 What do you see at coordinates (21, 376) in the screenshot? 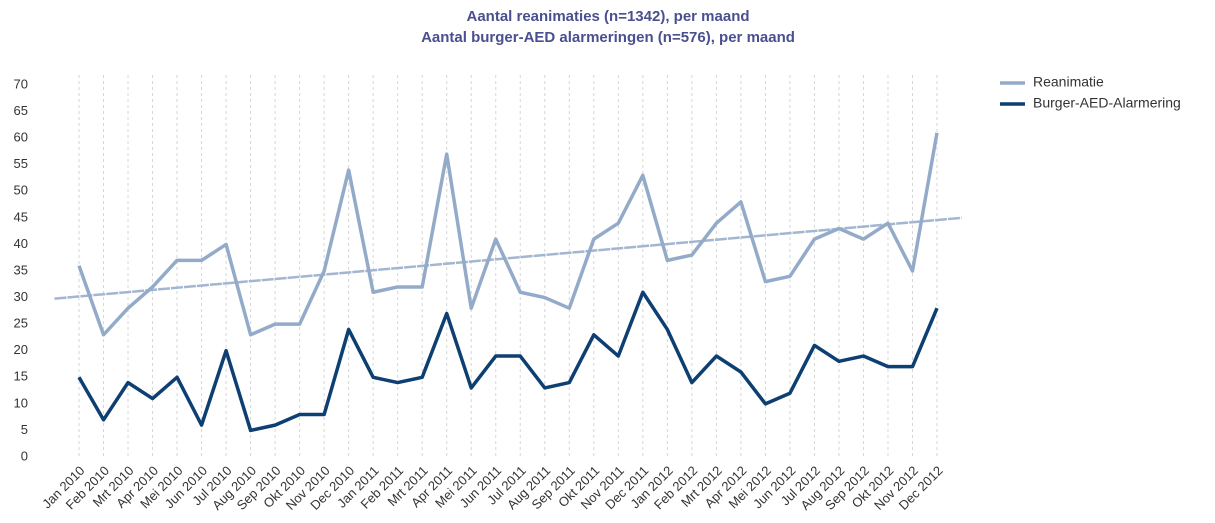
I see `y-tick-label: 15` at bounding box center [21, 376].